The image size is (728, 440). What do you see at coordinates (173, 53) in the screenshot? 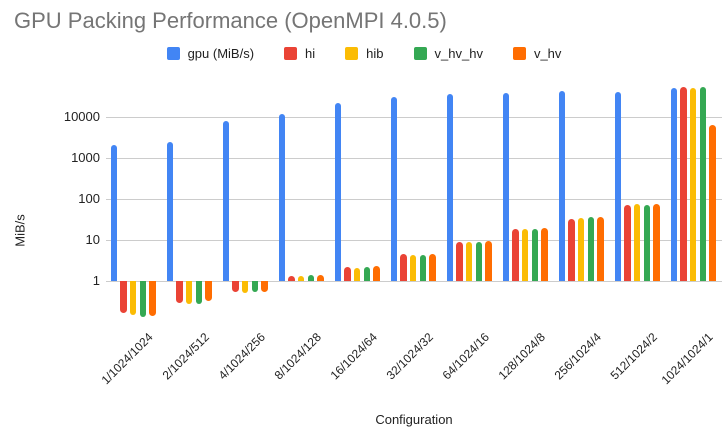
I see `legend-swatch-gpu` at bounding box center [173, 53].